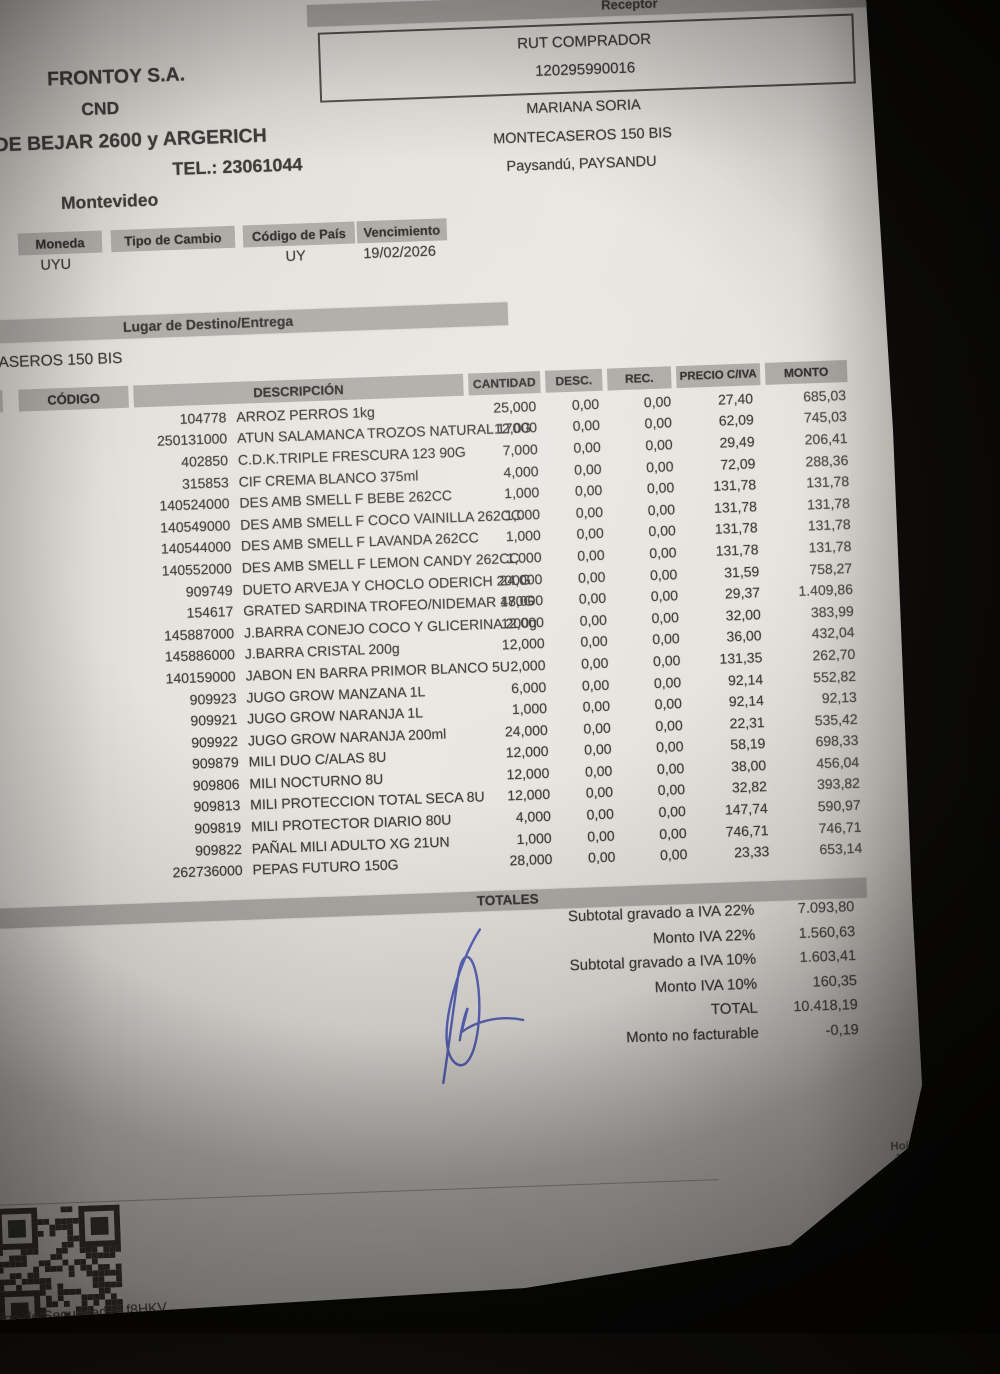  I want to click on destination-bar: Lugar de Destino/Entrega, so click(254, 324).